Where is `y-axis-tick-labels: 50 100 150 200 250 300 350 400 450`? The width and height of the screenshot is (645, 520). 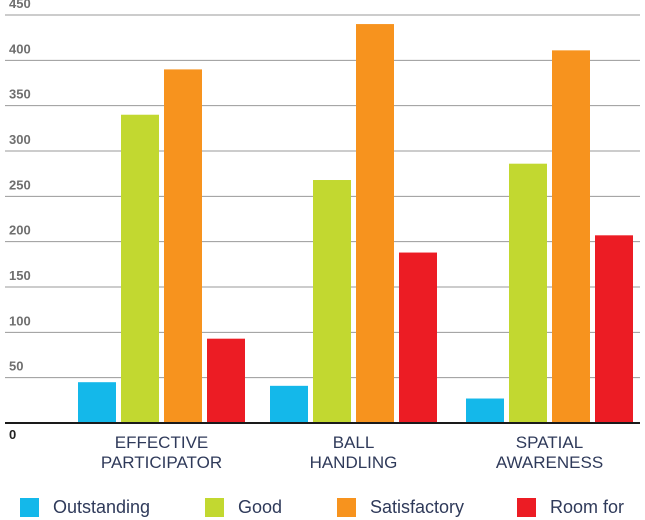
y-axis-tick-labels: 50 100 150 200 250 300 350 400 450 is located at coordinates (20, 187).